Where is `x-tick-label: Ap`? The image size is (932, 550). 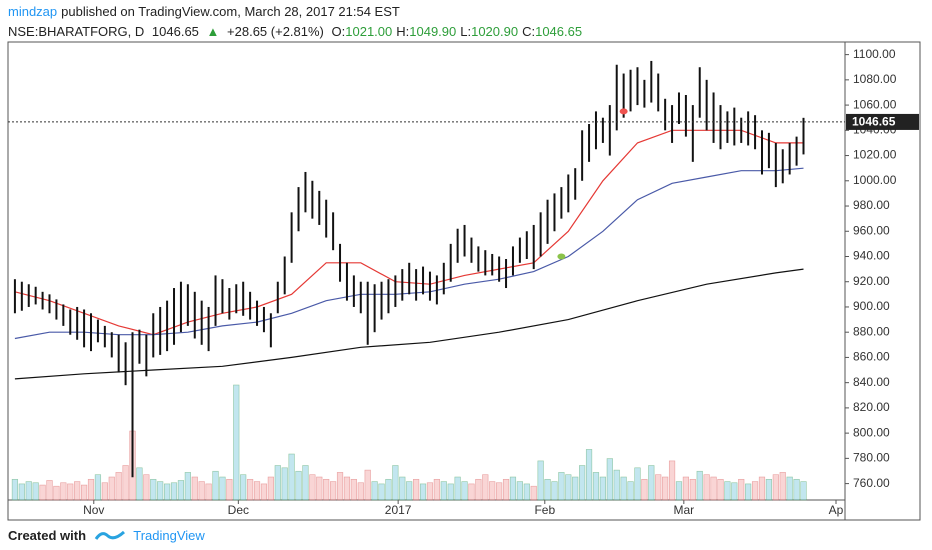
x-tick-label: Ap is located at coordinates (836, 510).